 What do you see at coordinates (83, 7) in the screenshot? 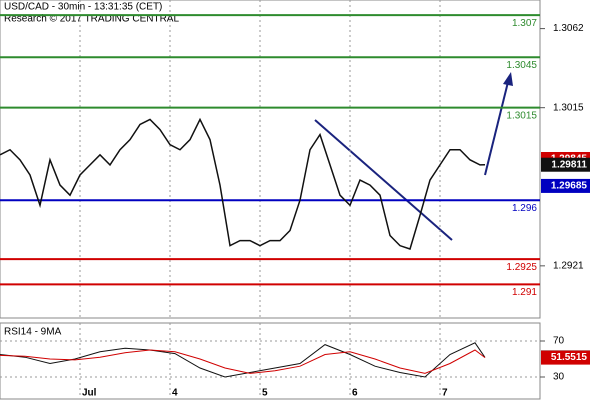
I see `chart-title: USD/CAD - 30min - 13:31:35 (CET)` at bounding box center [83, 7].